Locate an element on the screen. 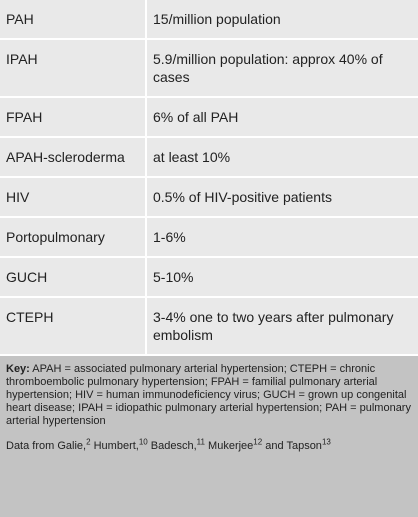 The height and width of the screenshot is (517, 418). prevalence-cell: 6% of all PAH is located at coordinates (281, 117).